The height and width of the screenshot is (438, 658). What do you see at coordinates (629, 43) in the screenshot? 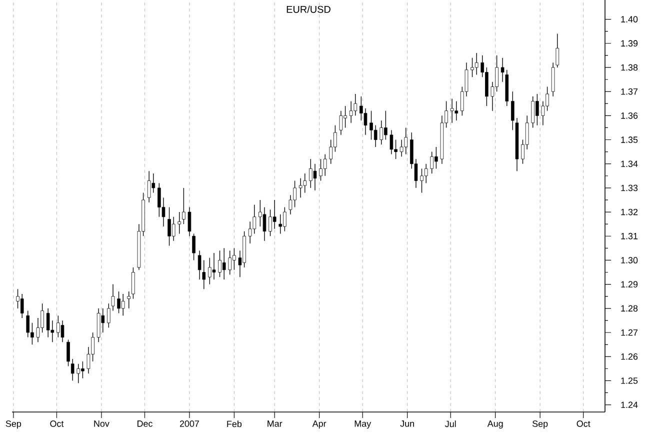
I see `y-tick-label: 1.39` at bounding box center [629, 43].